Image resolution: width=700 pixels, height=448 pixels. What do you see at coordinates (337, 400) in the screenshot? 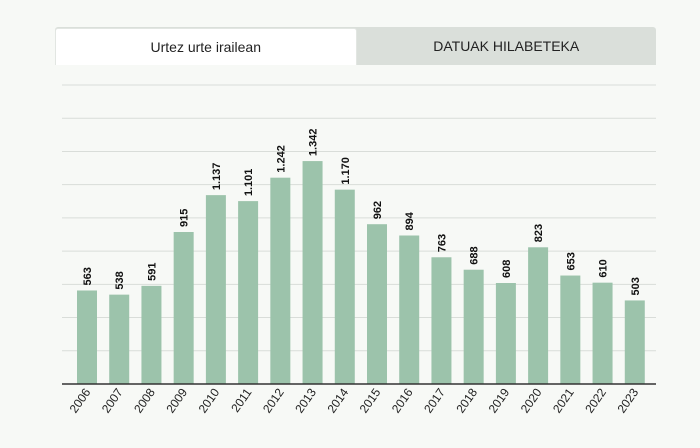
I see `x-tick-label: 2014` at bounding box center [337, 400].